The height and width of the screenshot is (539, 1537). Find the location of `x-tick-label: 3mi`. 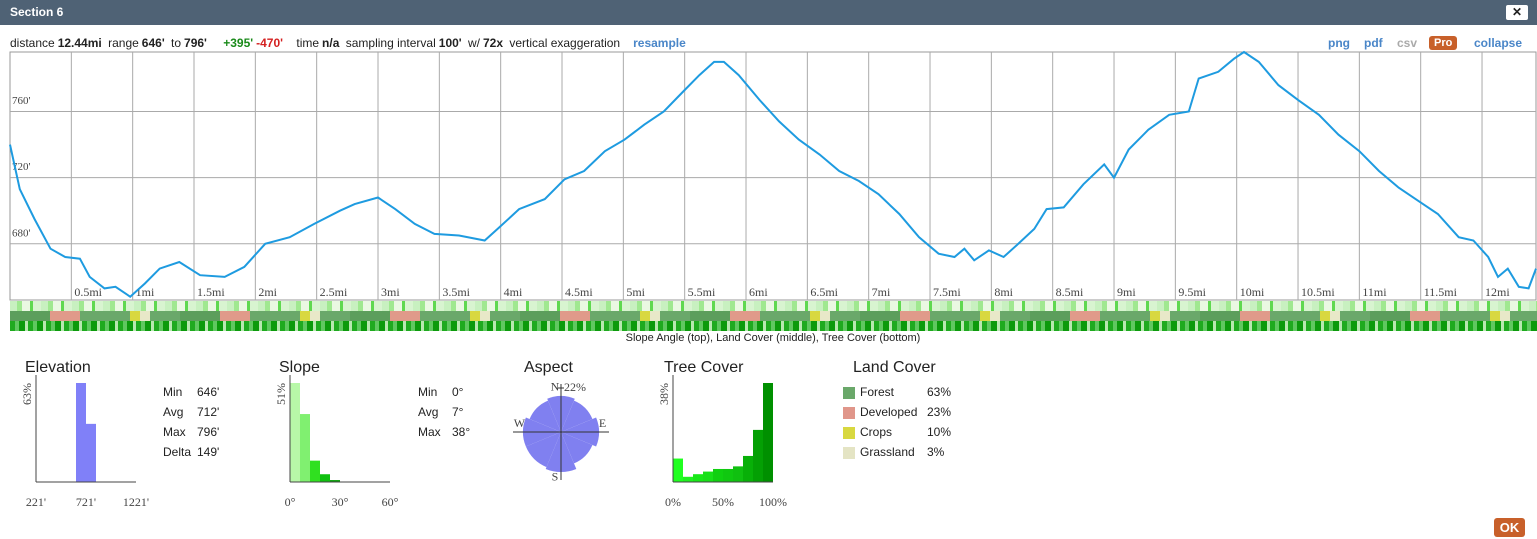

x-tick-label: 3mi is located at coordinates (390, 292).